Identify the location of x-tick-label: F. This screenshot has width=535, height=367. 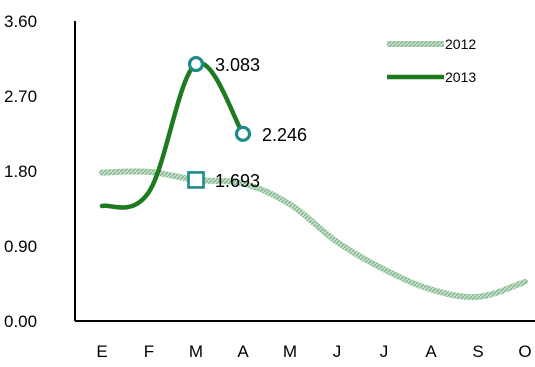
(149, 351).